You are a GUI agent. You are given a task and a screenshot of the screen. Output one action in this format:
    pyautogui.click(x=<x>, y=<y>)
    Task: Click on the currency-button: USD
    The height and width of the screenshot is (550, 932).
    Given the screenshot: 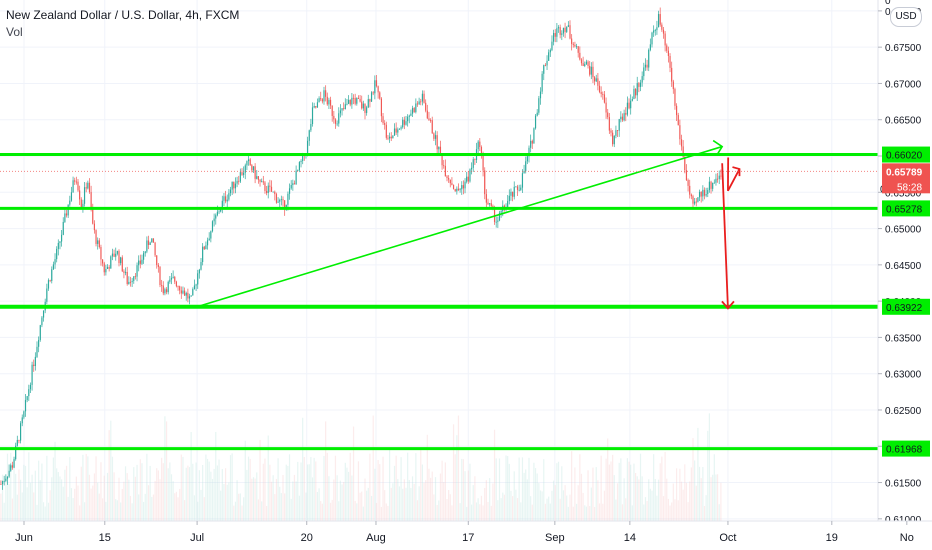 What is the action you would take?
    pyautogui.click(x=906, y=17)
    